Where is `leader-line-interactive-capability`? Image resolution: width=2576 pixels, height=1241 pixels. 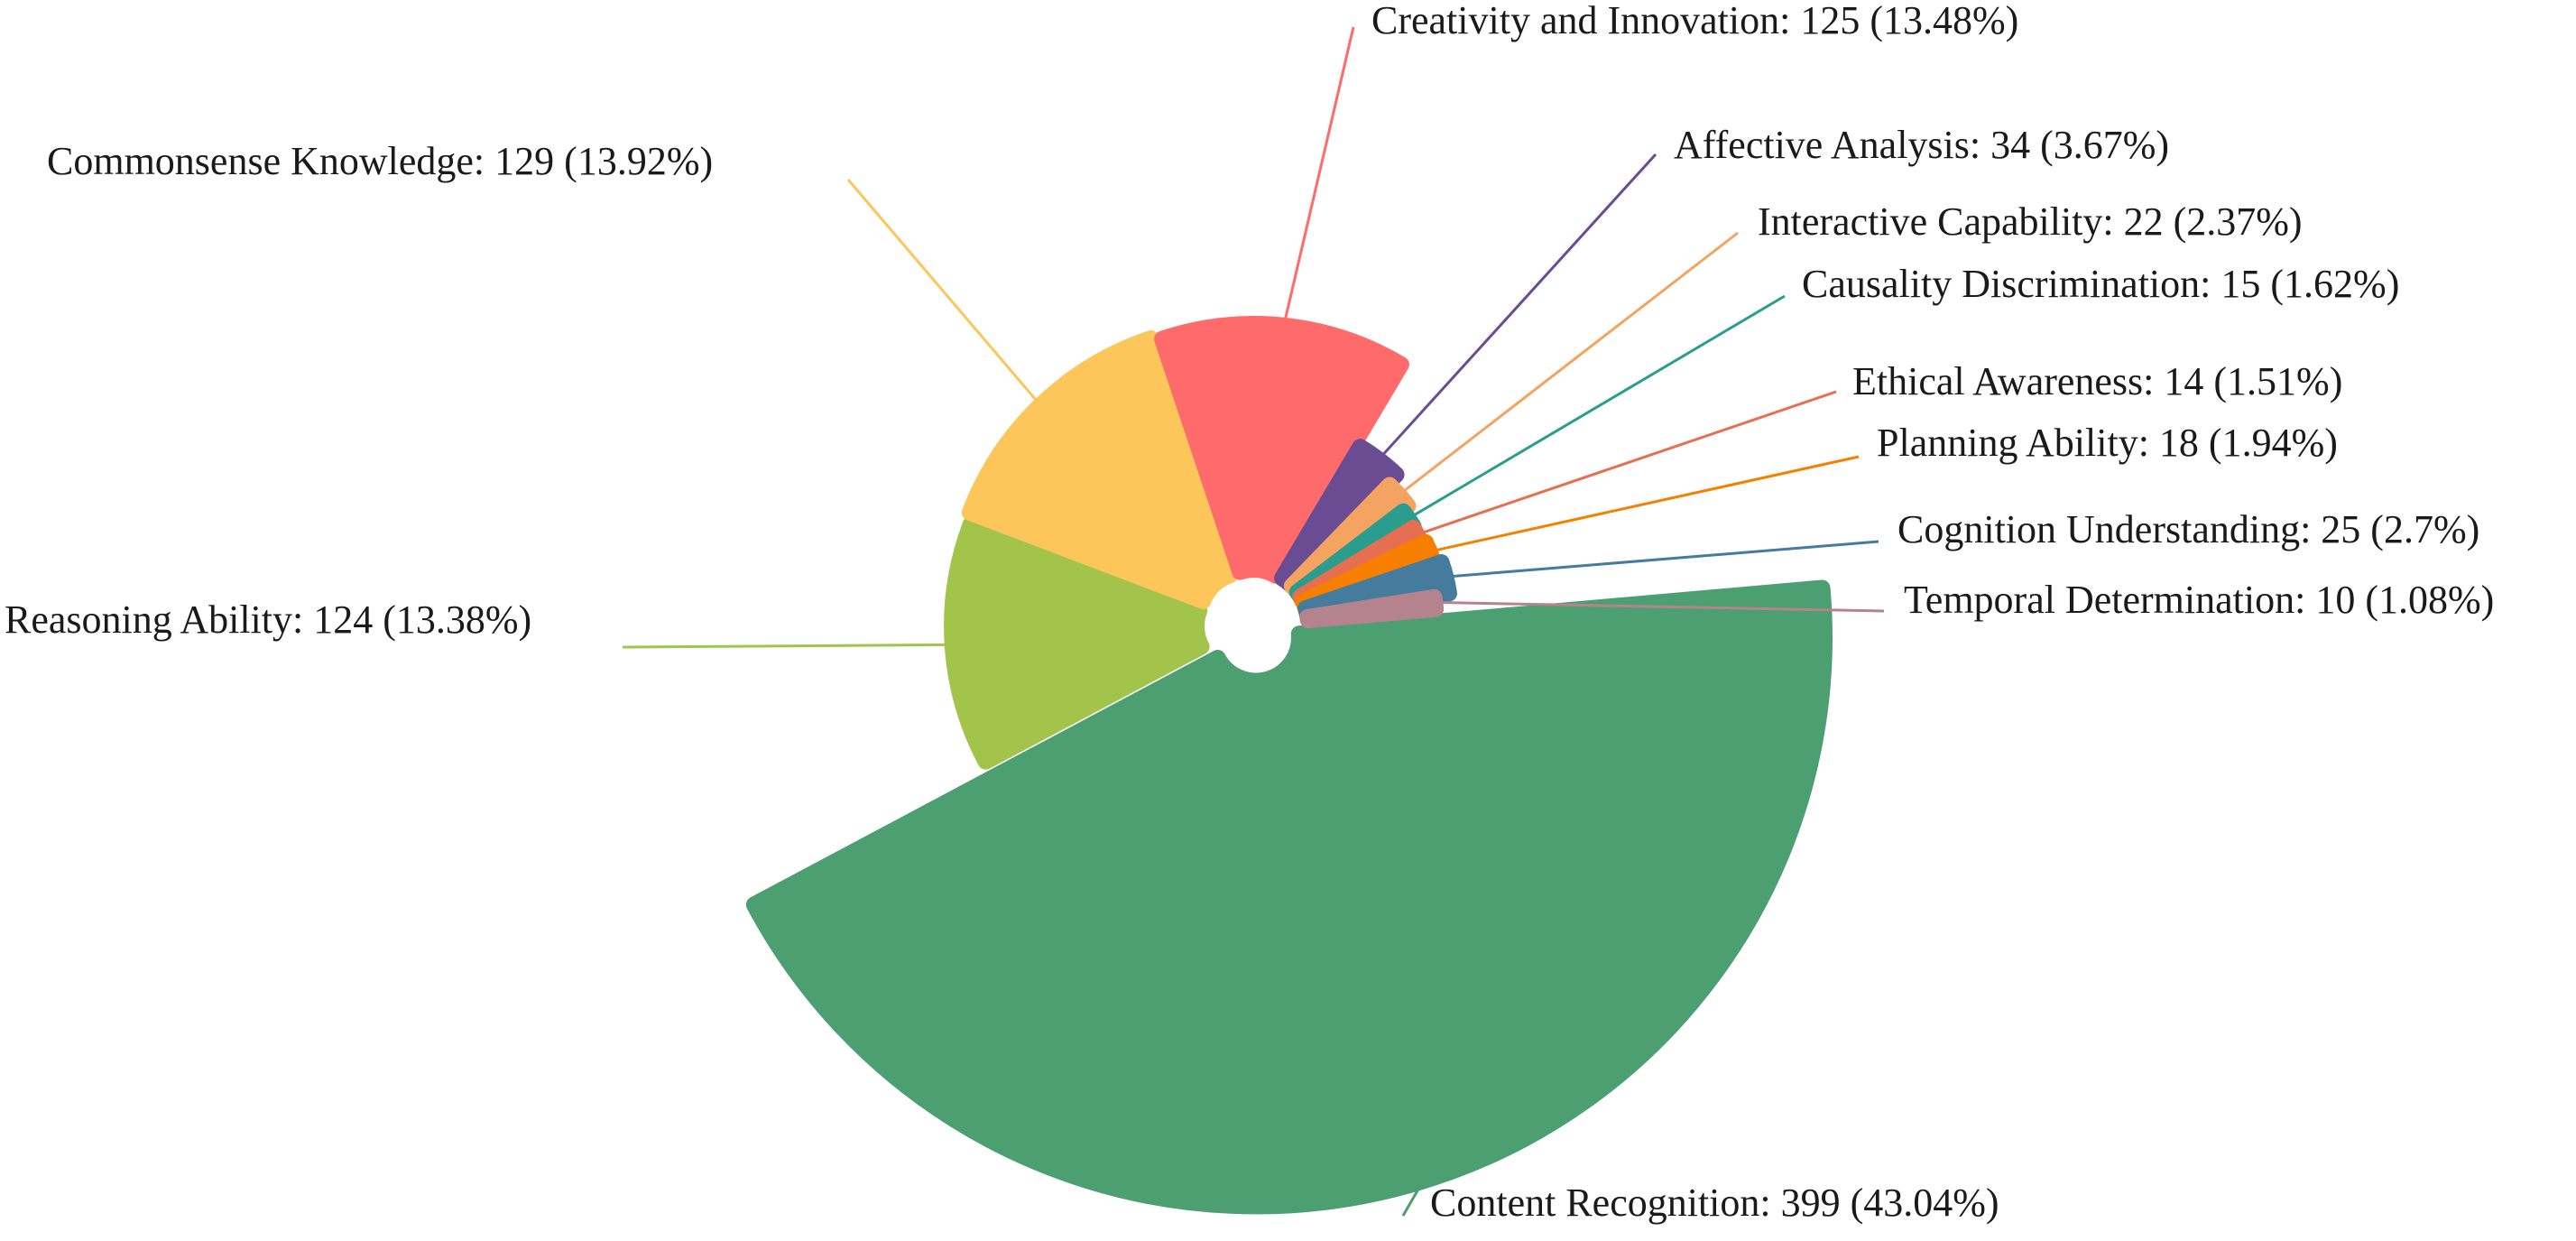 leader-line-interactive-capability is located at coordinates (1570, 362).